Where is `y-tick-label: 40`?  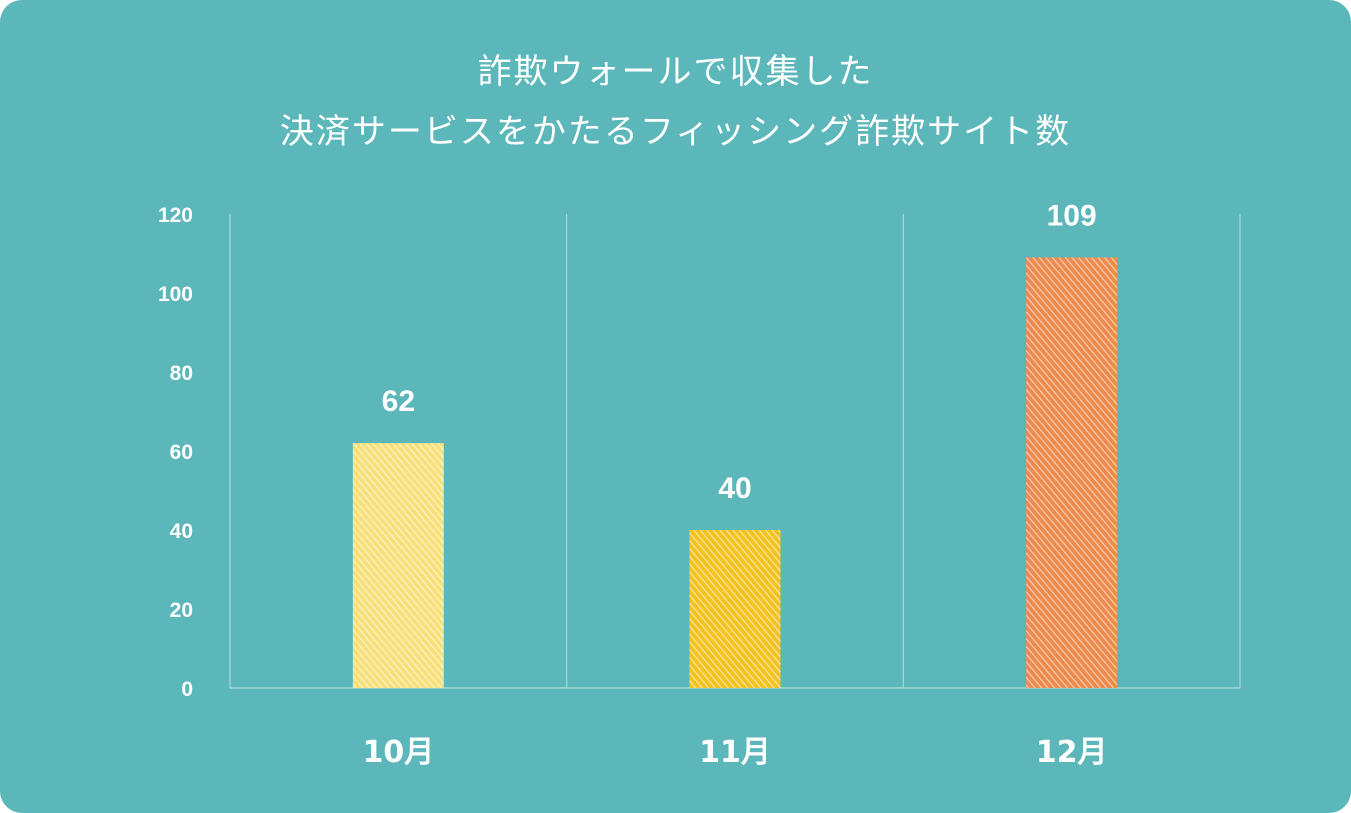
y-tick-label: 40 is located at coordinates (181, 531).